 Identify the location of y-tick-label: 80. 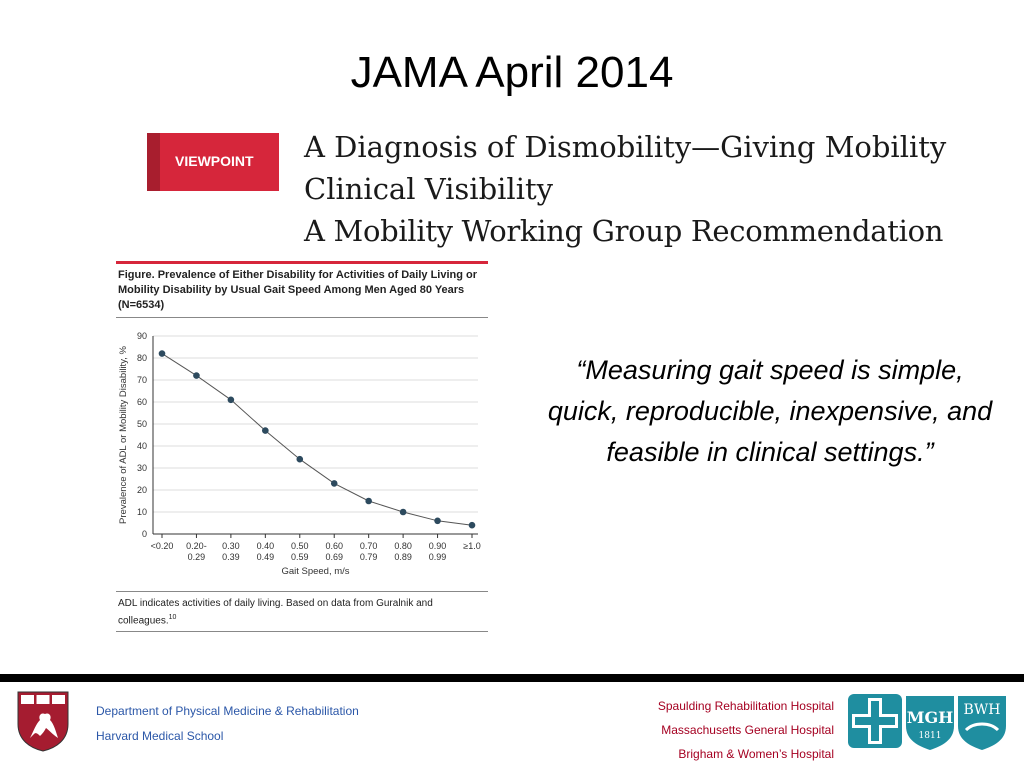
(142, 358).